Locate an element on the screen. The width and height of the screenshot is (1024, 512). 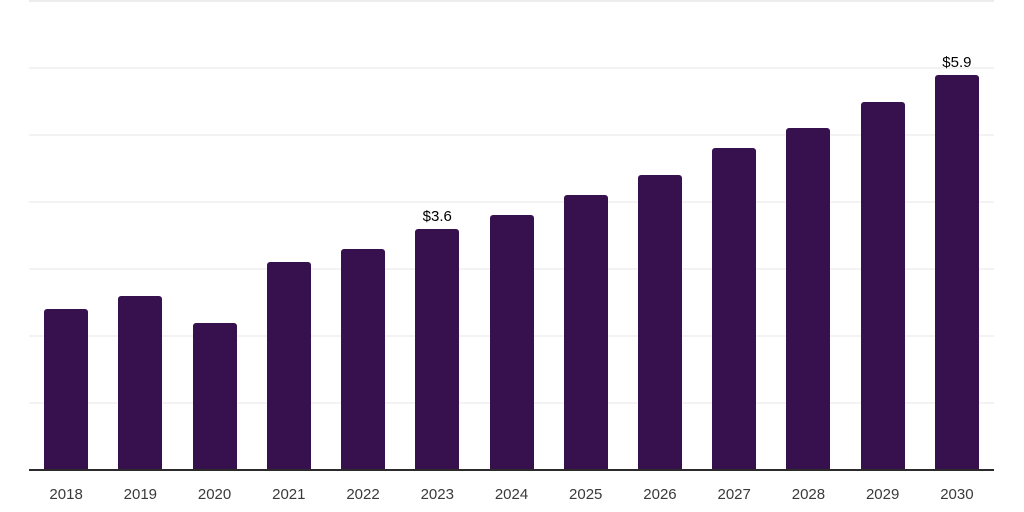
x-tick-label: 2020 is located at coordinates (214, 494).